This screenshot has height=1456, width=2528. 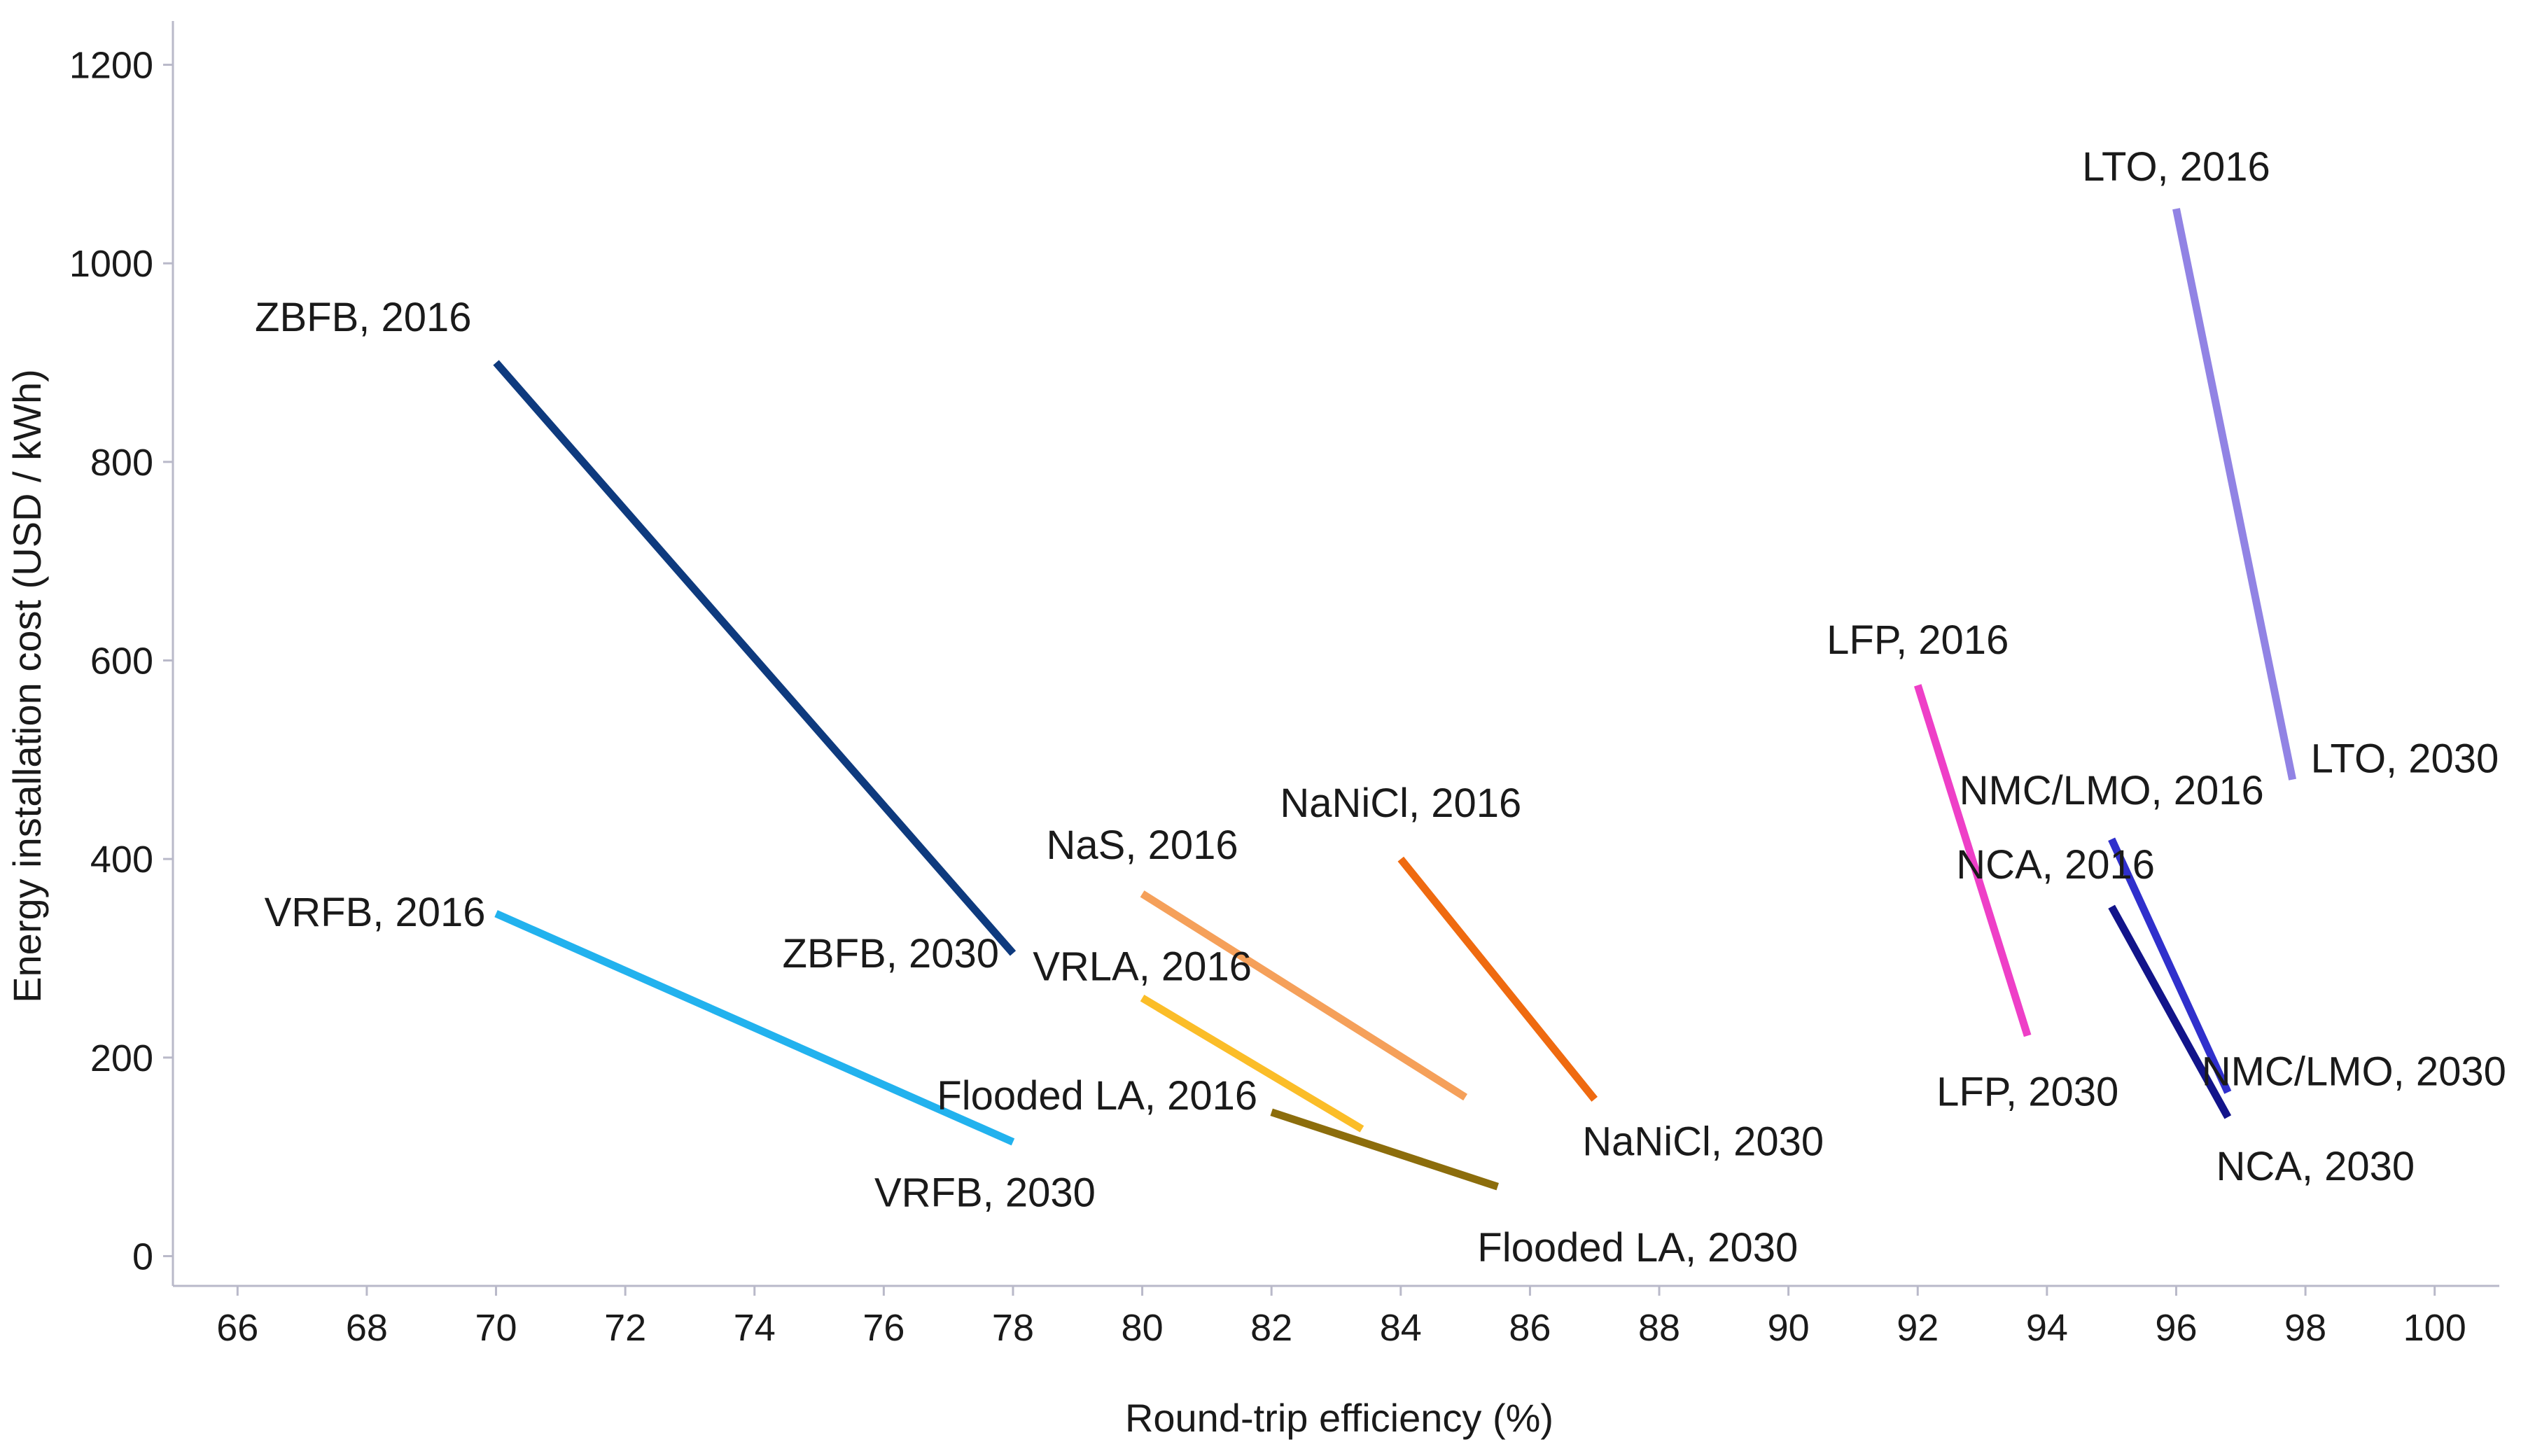 I want to click on point-label-nas-2016: NaS, 2016, so click(x=1142, y=845).